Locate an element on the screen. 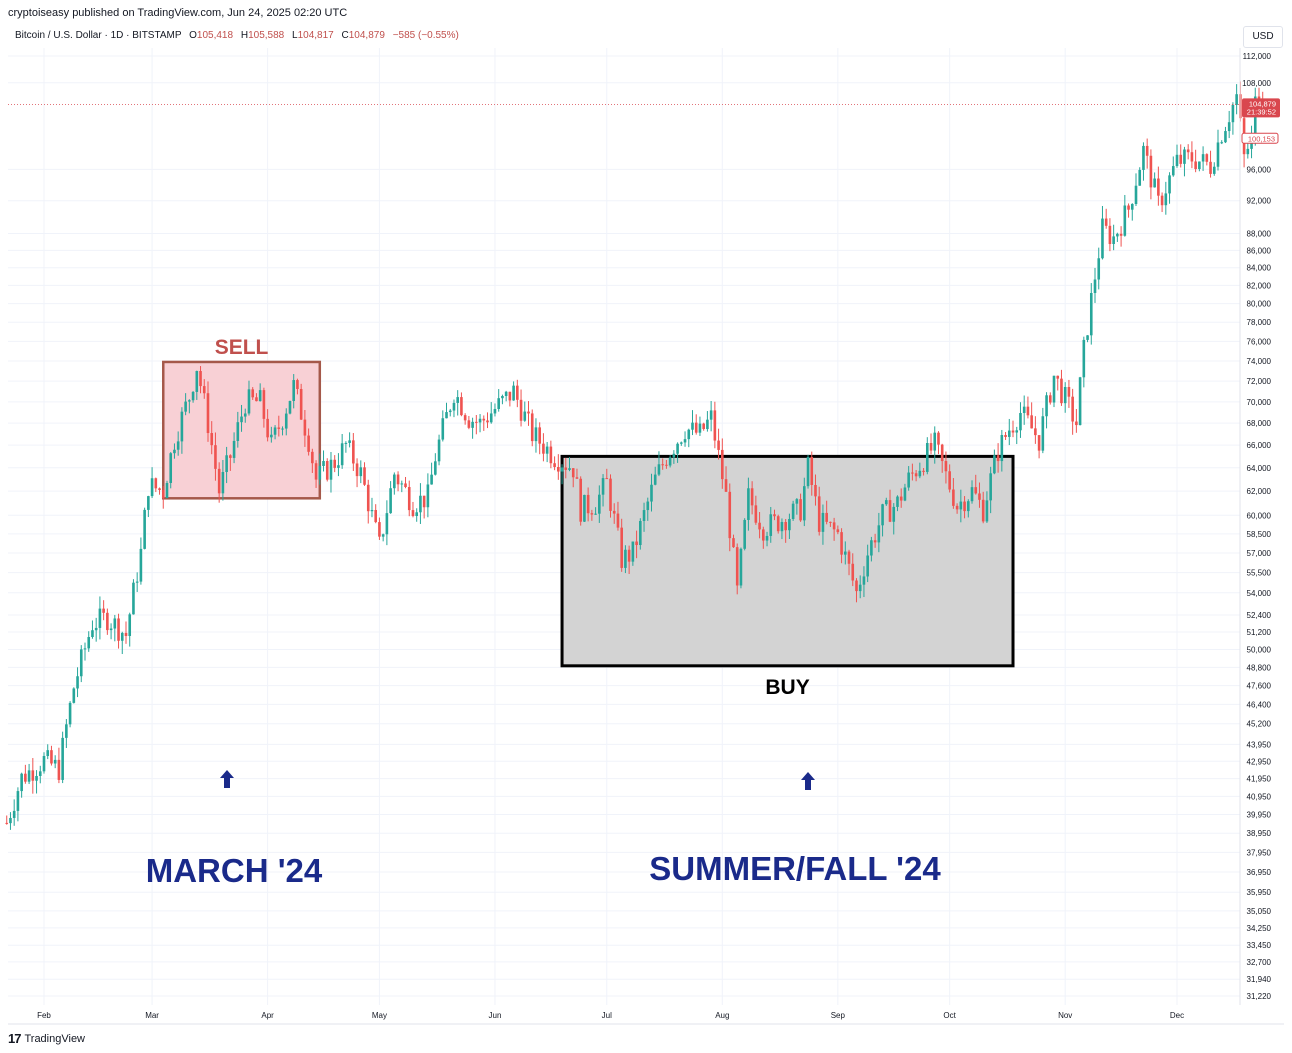 This screenshot has width=1292, height=1053. y-tick-label: 48,800 is located at coordinates (1259, 667).